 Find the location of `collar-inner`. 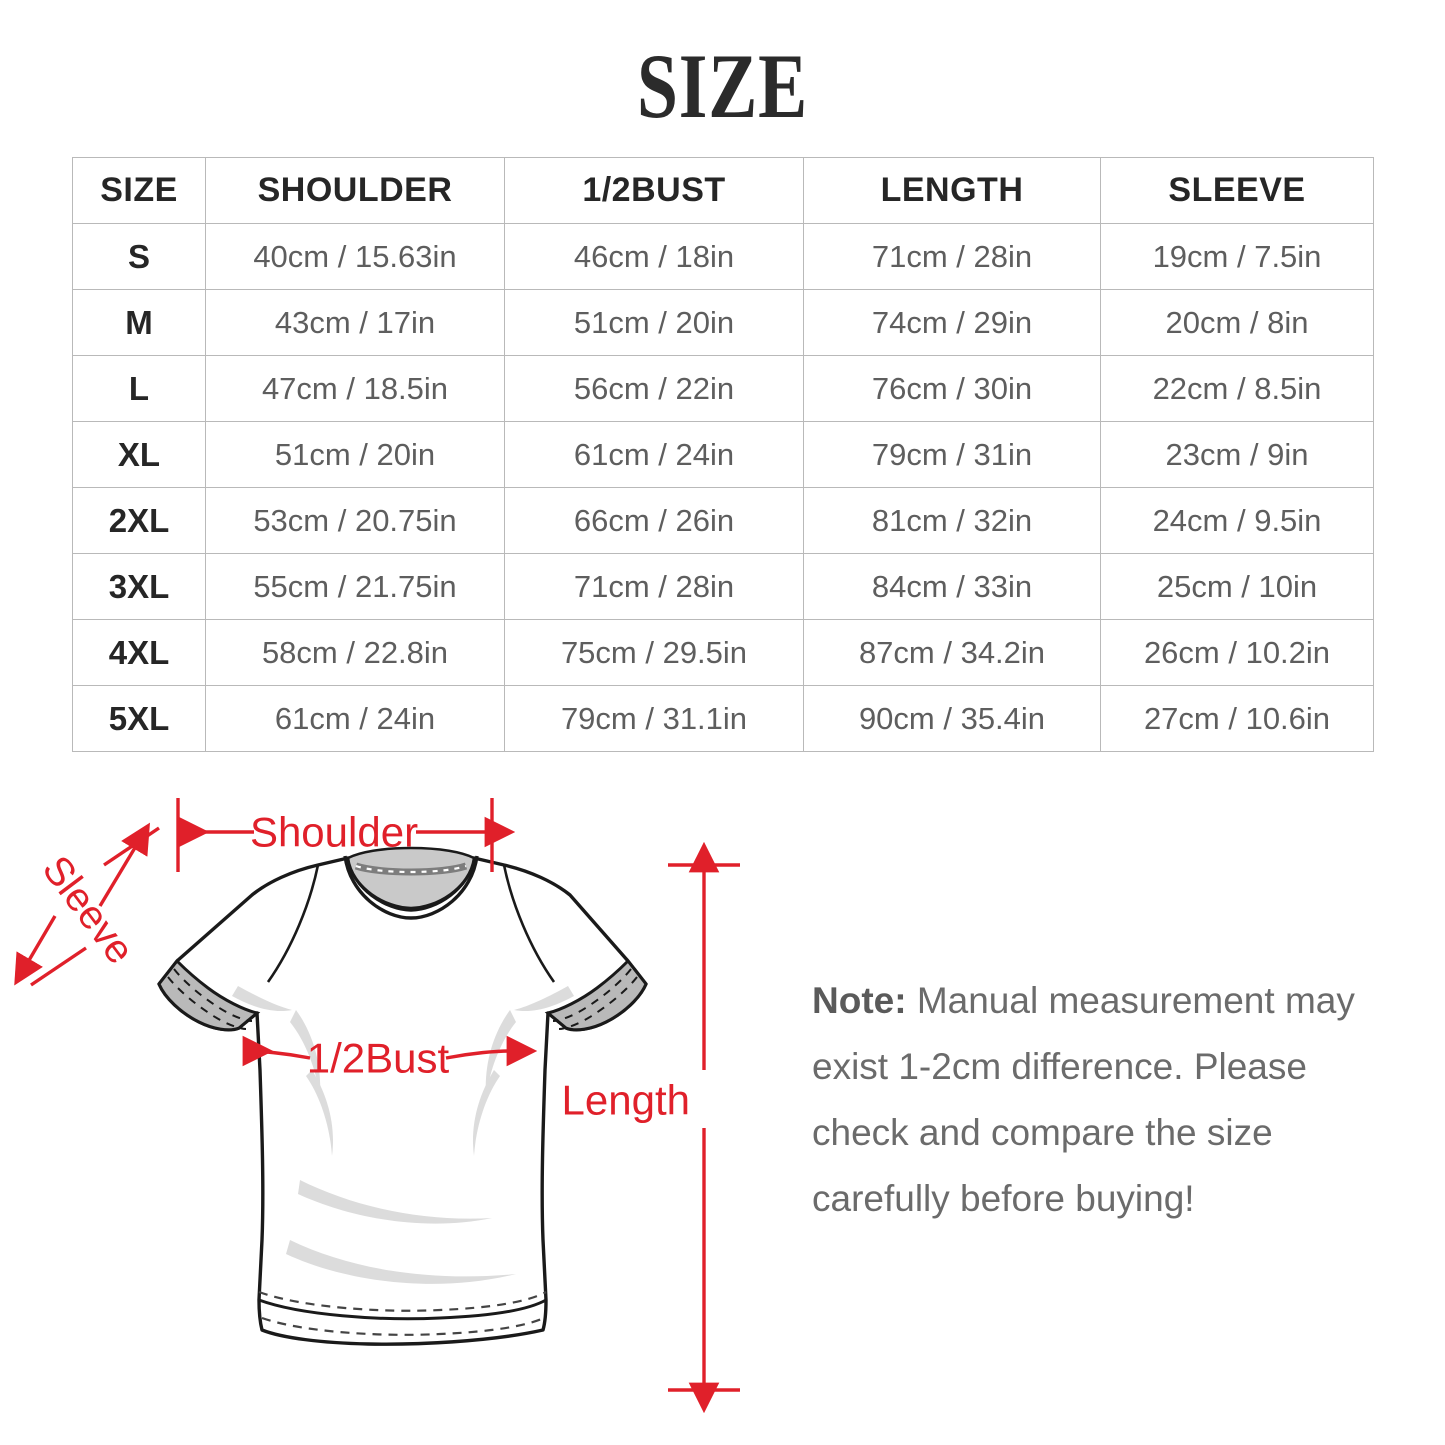

collar-inner is located at coordinates (411, 878).